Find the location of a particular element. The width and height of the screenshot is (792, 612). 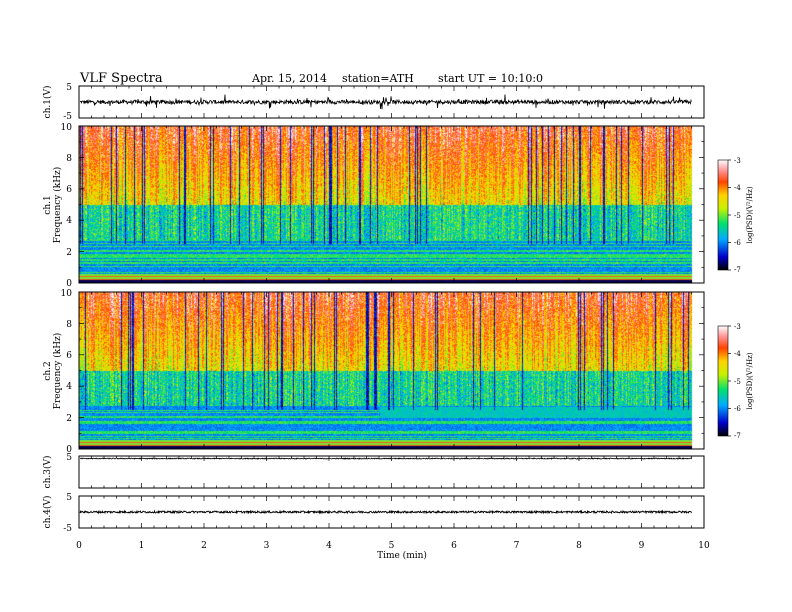

ylabel-ch4: ch.4(V) is located at coordinates (47, 512).